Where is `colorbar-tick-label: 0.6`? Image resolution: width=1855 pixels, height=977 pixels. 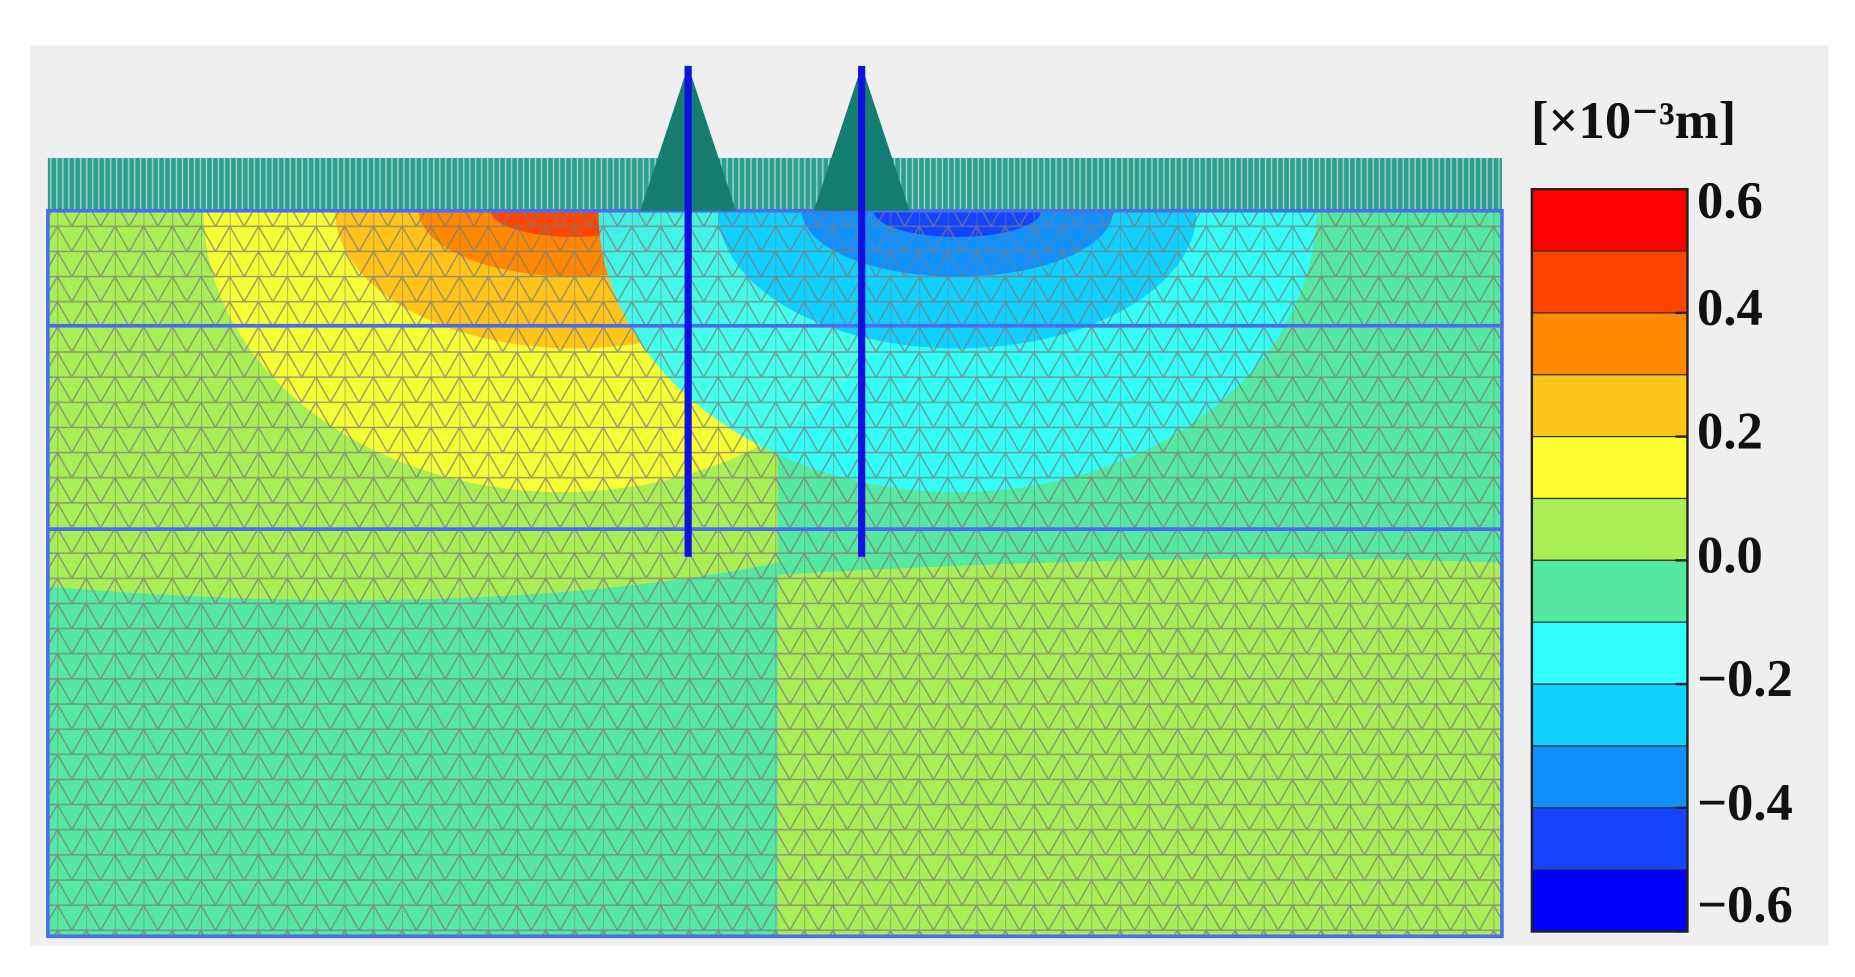
colorbar-tick-label: 0.6 is located at coordinates (1730, 201).